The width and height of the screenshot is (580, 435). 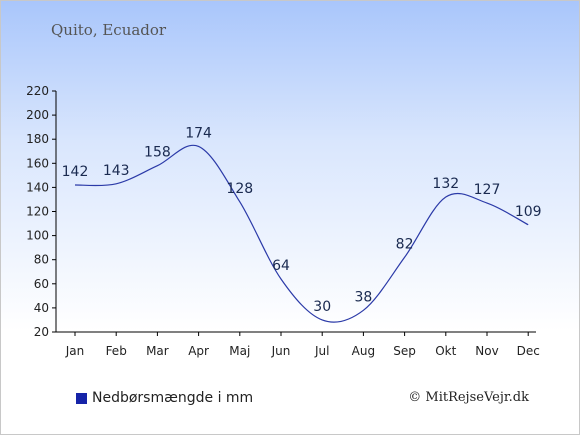 I want to click on data-label: 174, so click(x=198, y=133).